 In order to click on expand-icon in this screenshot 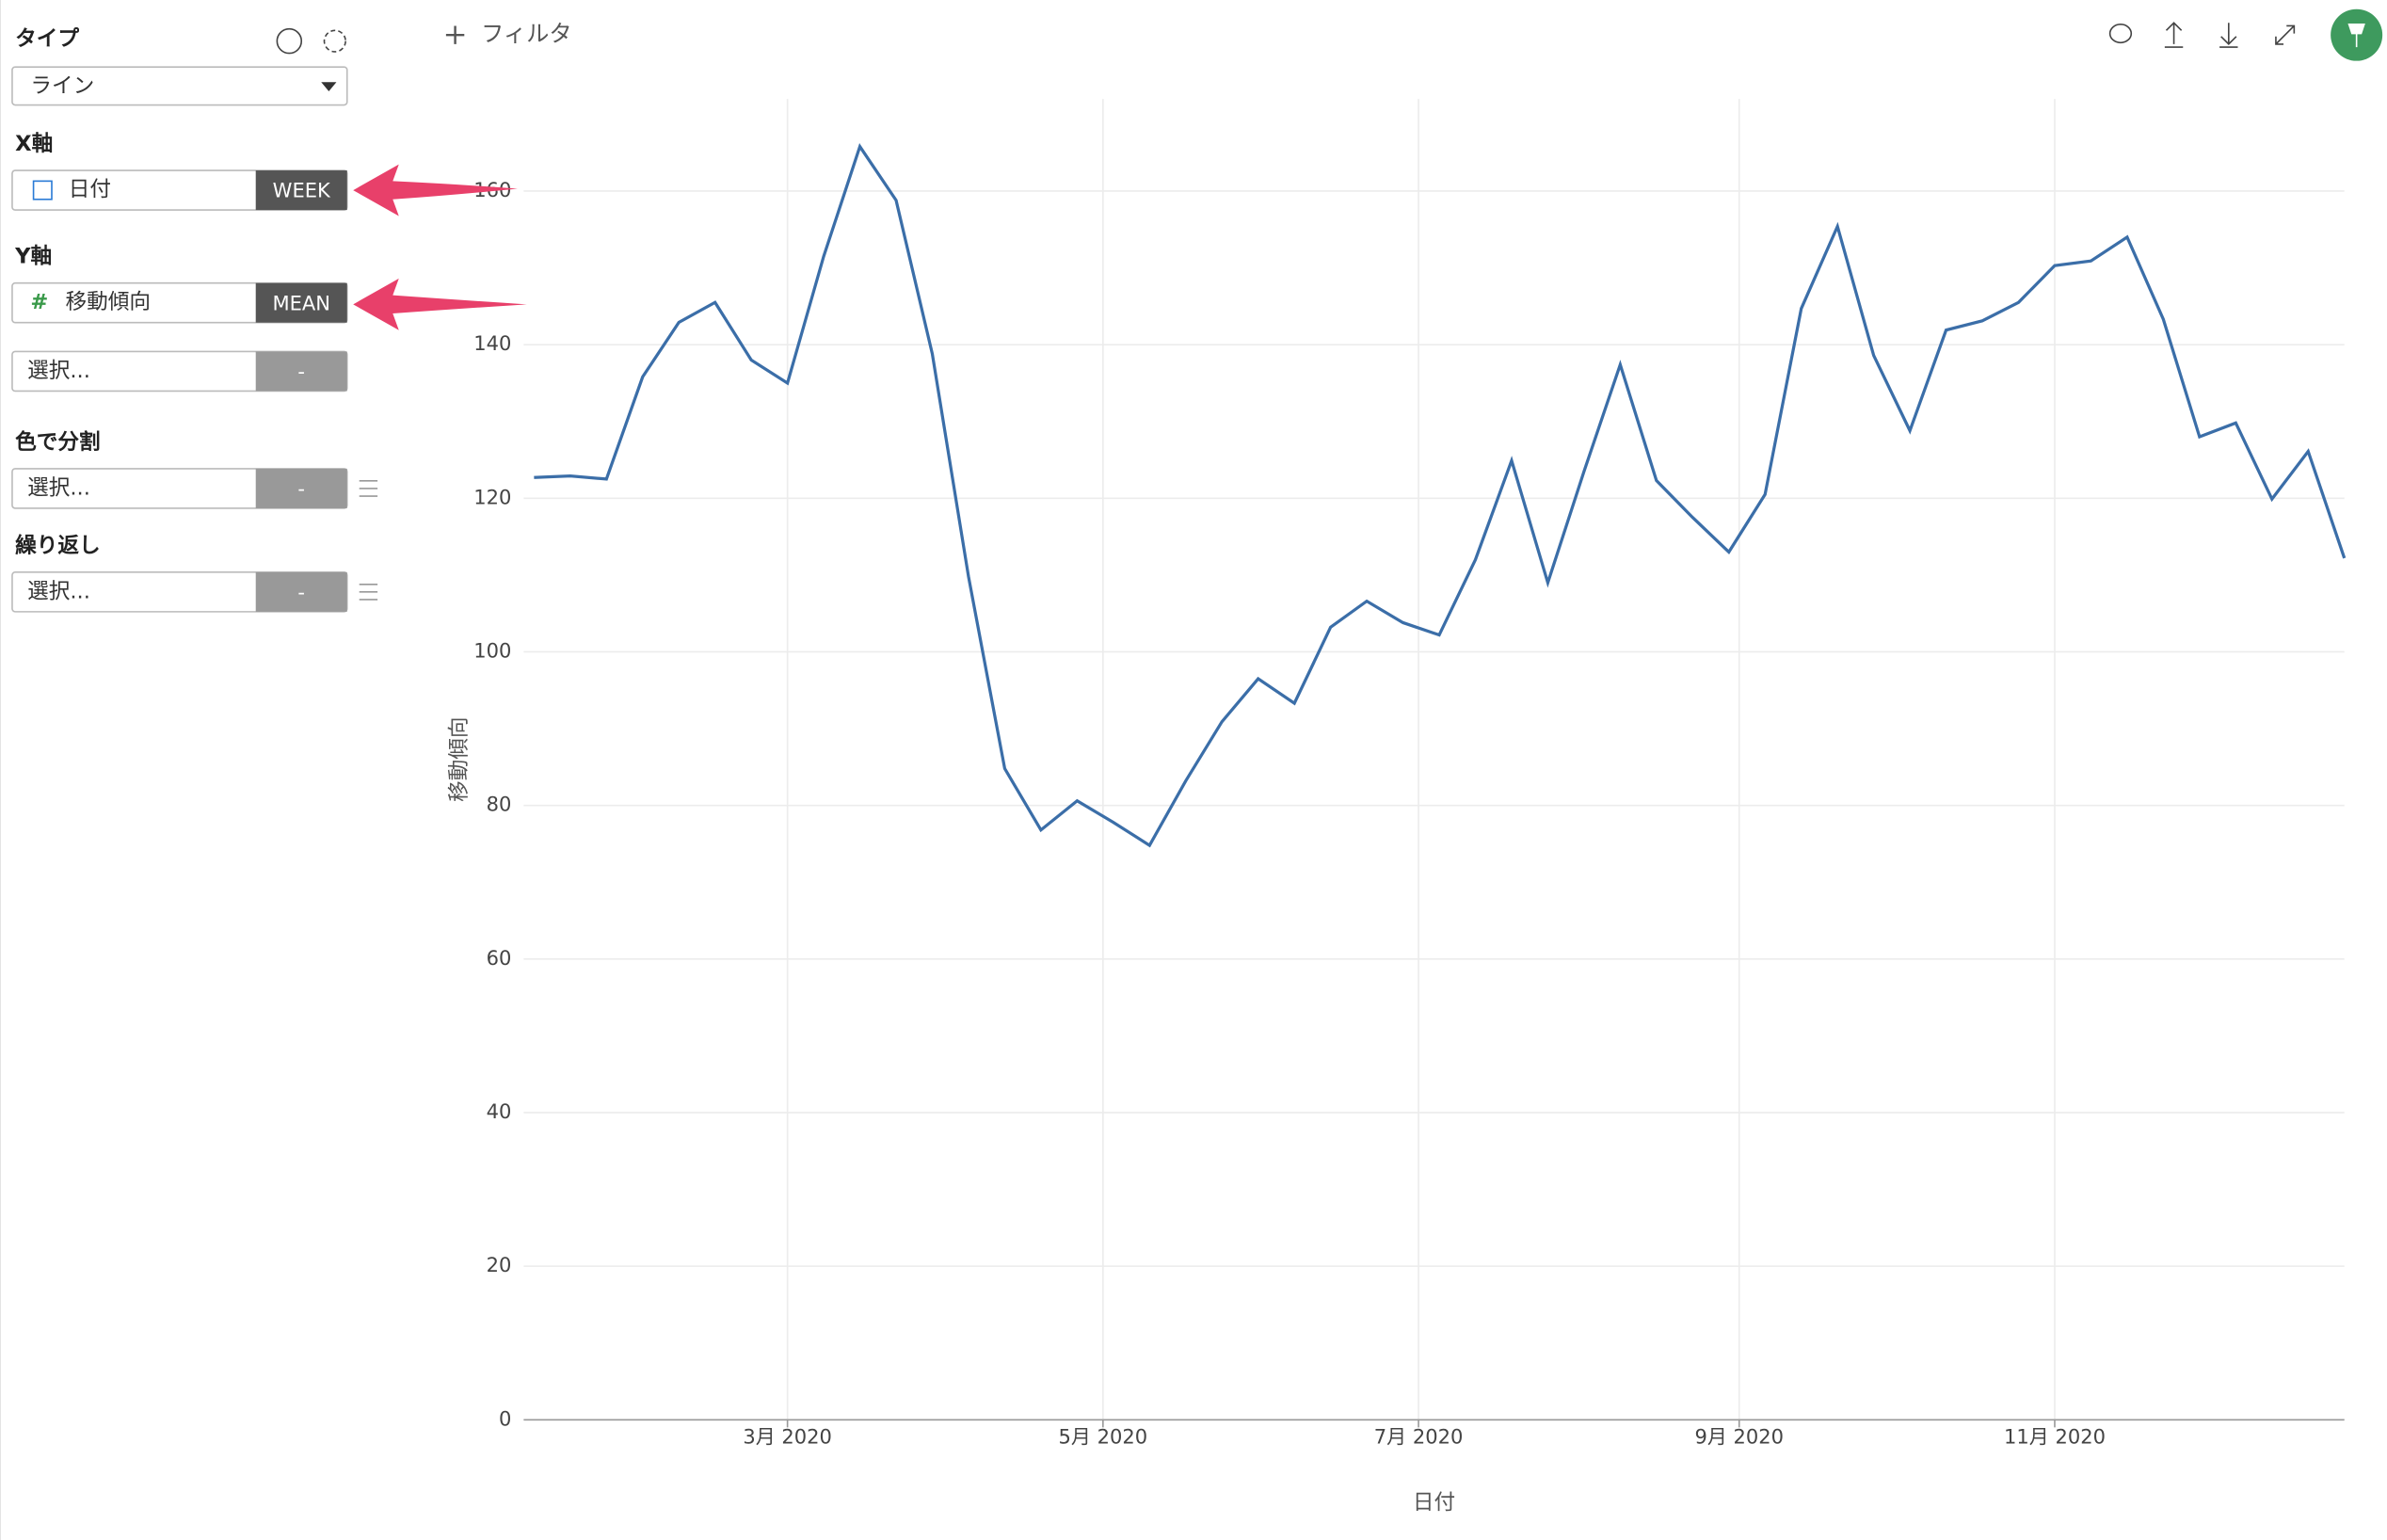, I will do `click(2286, 34)`.